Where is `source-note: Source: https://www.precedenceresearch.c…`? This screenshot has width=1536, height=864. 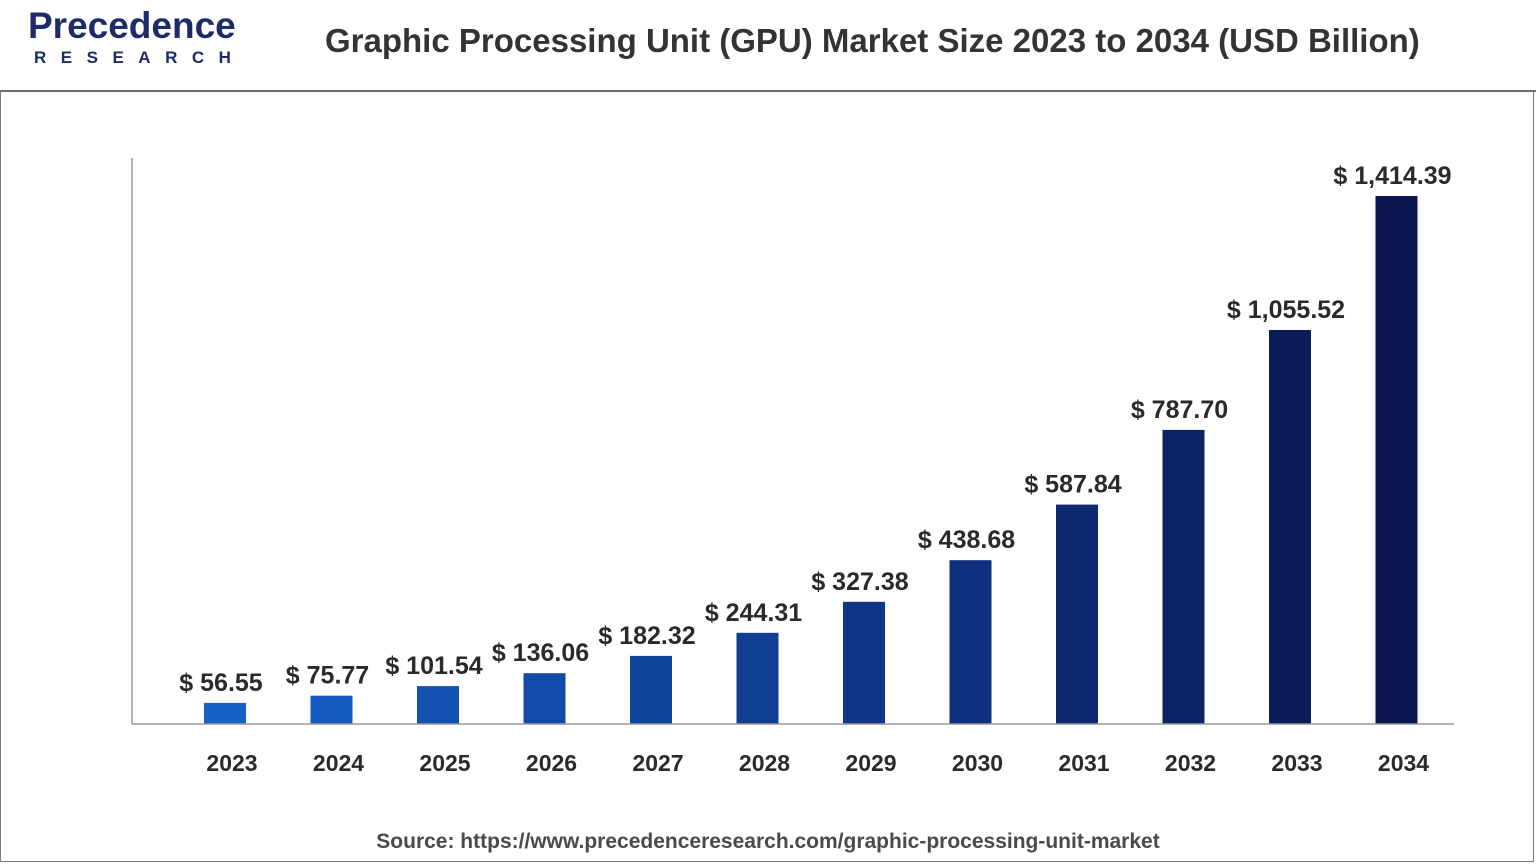 source-note: Source: https://www.precedenceresearch.c… is located at coordinates (768, 841).